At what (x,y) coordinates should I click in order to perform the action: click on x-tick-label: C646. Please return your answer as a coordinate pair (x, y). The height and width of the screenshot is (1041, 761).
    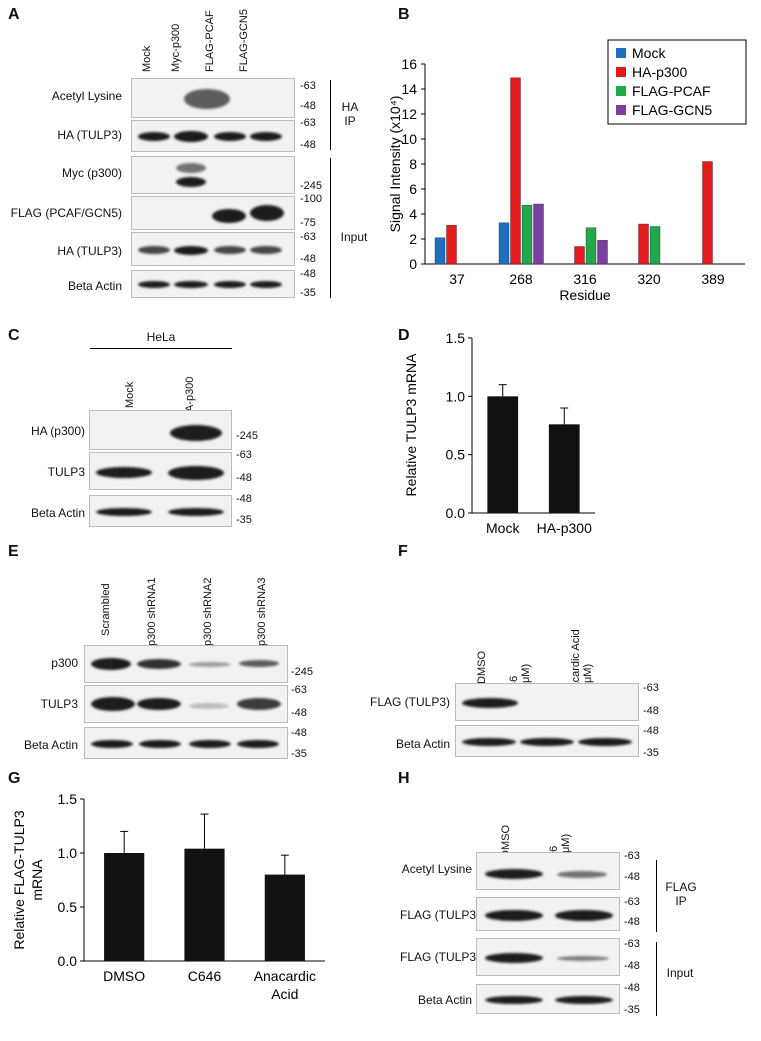
    Looking at the image, I should click on (205, 976).